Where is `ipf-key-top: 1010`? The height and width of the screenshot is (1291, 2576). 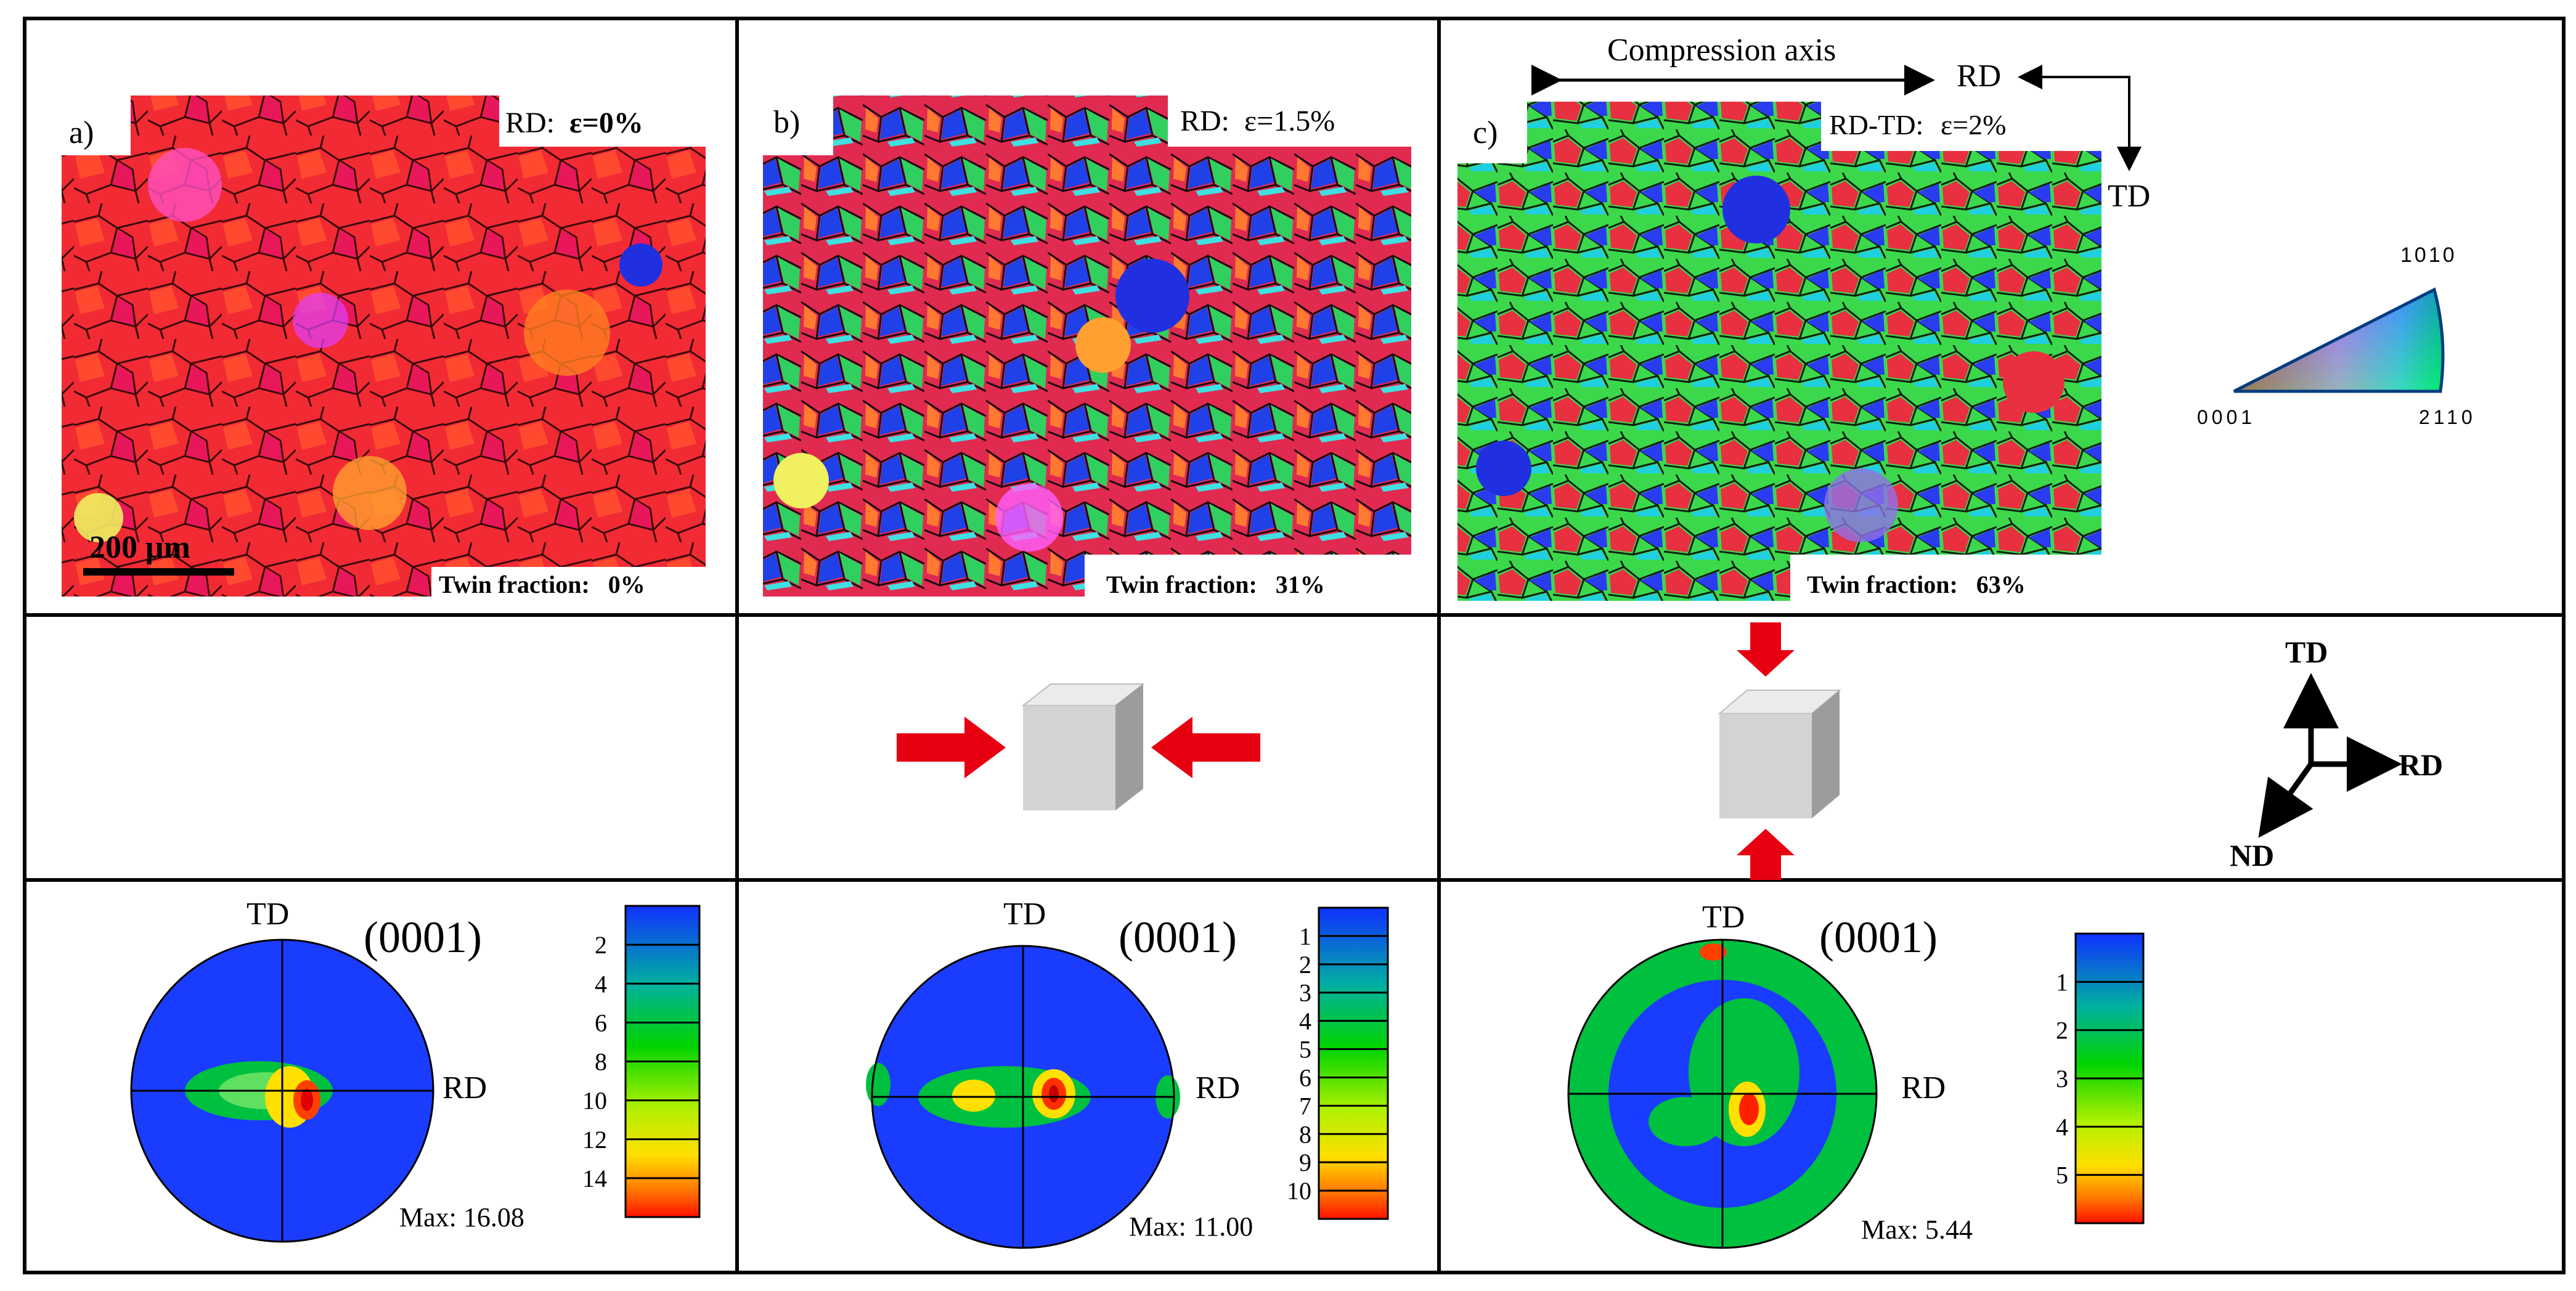 ipf-key-top: 1010 is located at coordinates (2428, 255).